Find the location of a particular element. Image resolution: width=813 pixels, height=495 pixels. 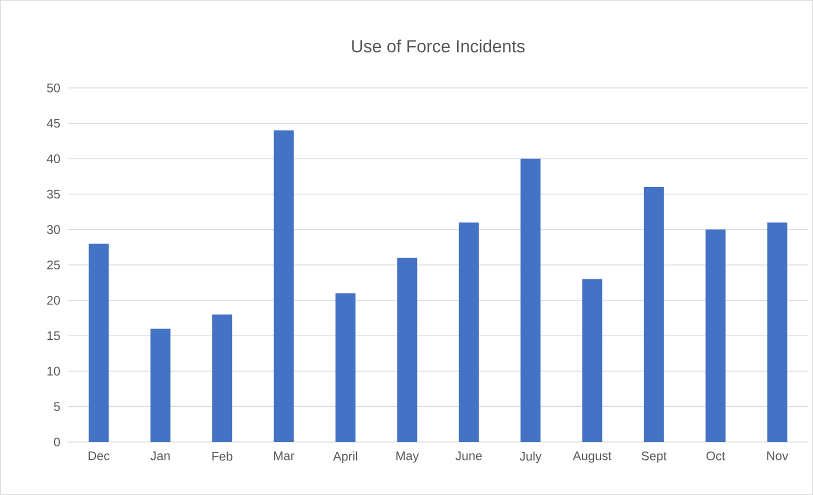

x-tick-label: Mar is located at coordinates (284, 456).